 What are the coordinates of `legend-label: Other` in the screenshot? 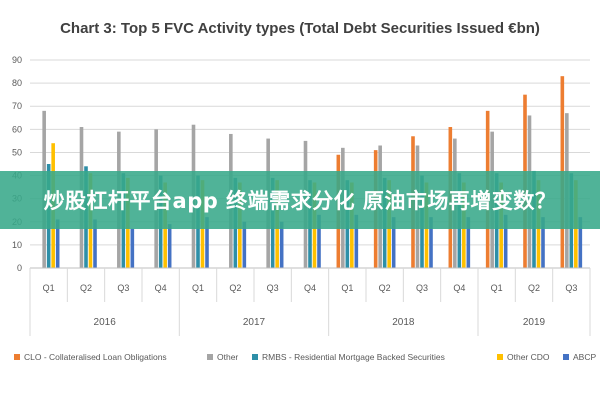 It's located at (227, 357).